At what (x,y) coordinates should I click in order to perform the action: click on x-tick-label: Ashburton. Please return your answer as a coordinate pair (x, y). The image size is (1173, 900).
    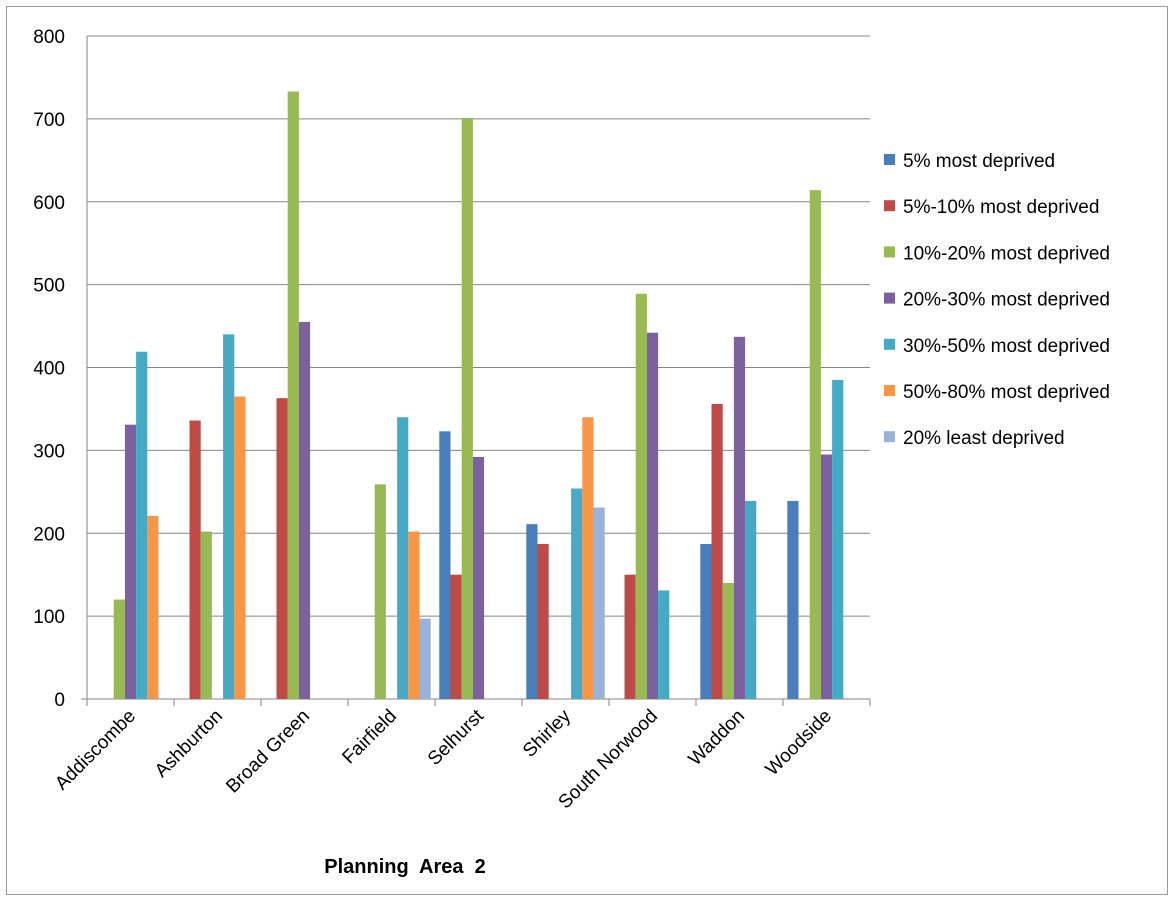
    Looking at the image, I should click on (189, 744).